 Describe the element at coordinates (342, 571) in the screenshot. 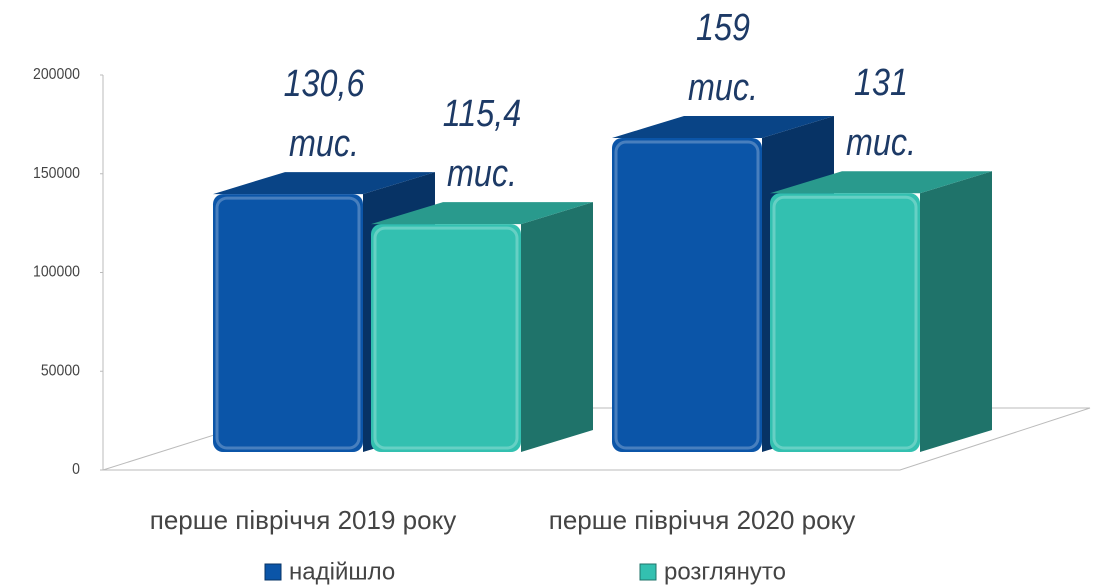

I see `legend-label: надійшло` at that location.